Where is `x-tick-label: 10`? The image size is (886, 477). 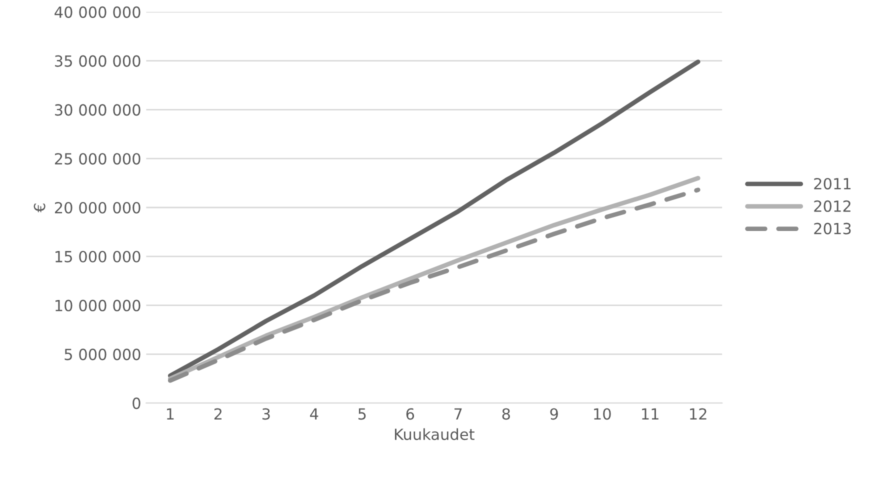 x-tick-label: 10 is located at coordinates (602, 414).